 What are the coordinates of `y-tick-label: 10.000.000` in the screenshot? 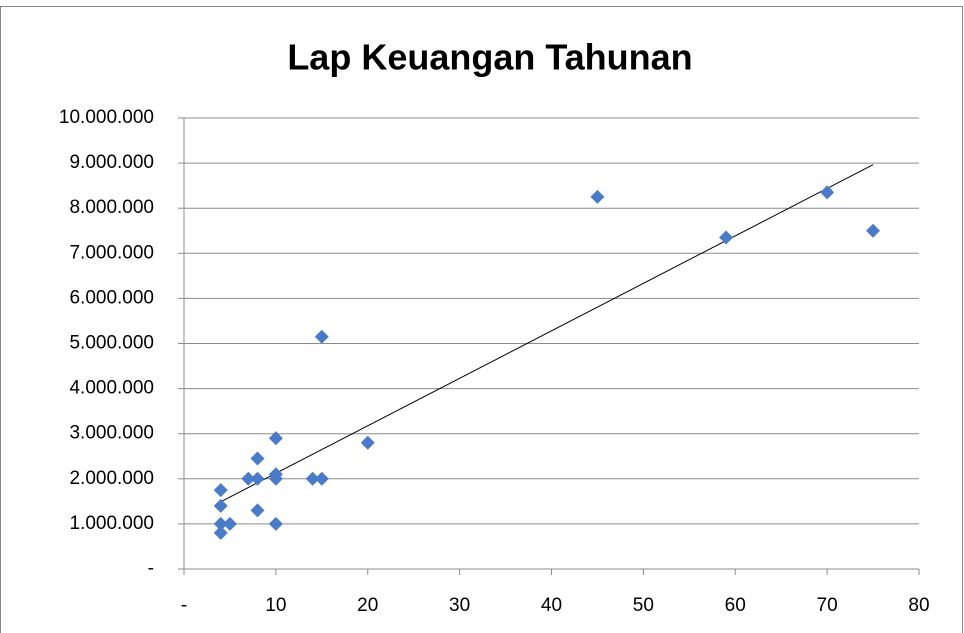 It's located at (106, 117).